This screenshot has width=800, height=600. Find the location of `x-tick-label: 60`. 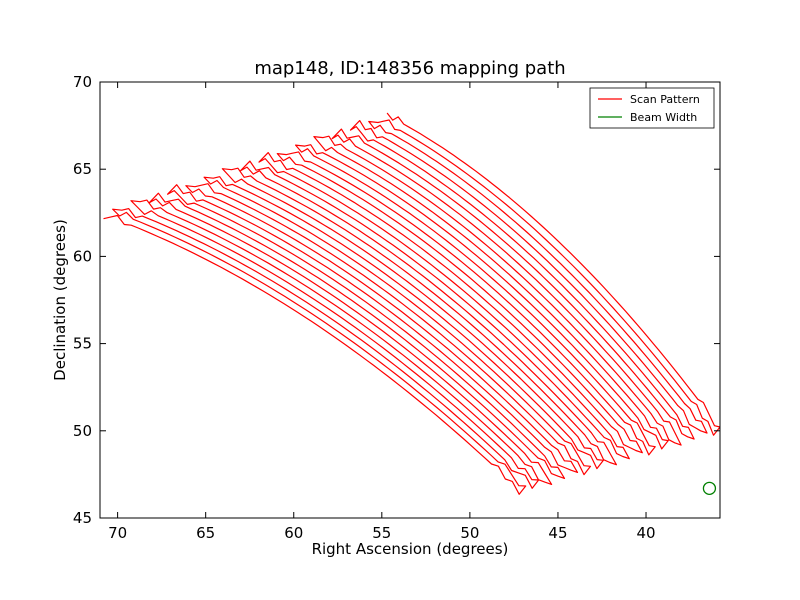

x-tick-label: 60 is located at coordinates (293, 533).